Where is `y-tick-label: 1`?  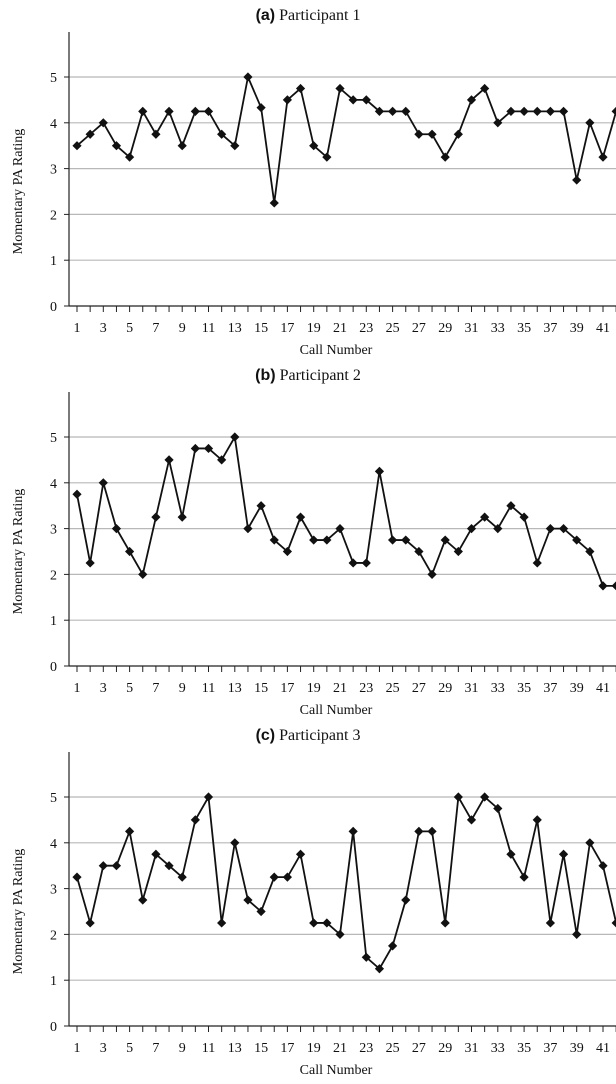 y-tick-label: 1 is located at coordinates (53, 621).